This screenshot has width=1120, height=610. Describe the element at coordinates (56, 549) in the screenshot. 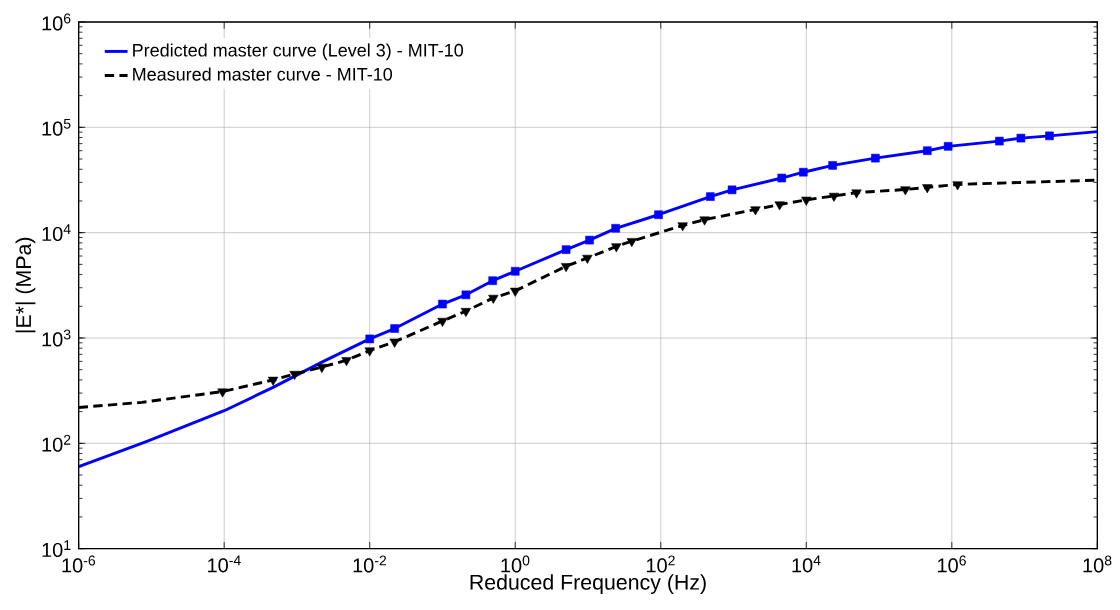

I see `y-tick-label: 10$^{1}$` at that location.